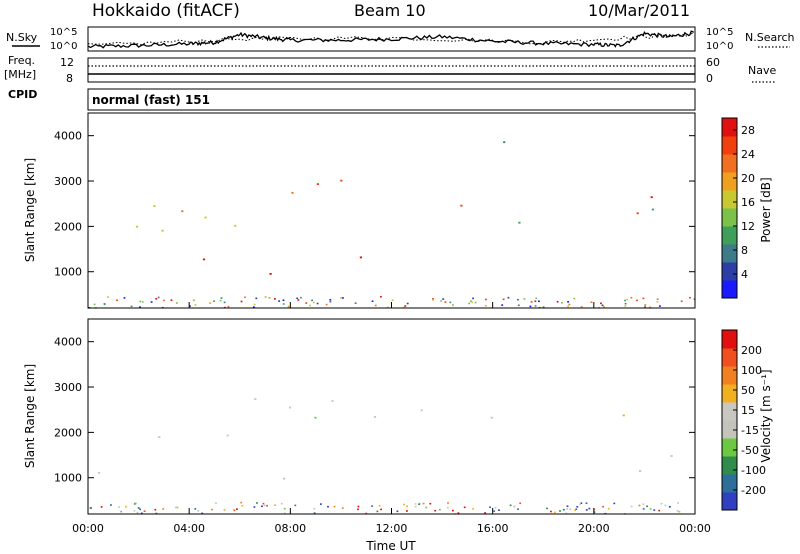  Describe the element at coordinates (68, 181) in the screenshot. I see `power-ytick-label: 3000` at that location.